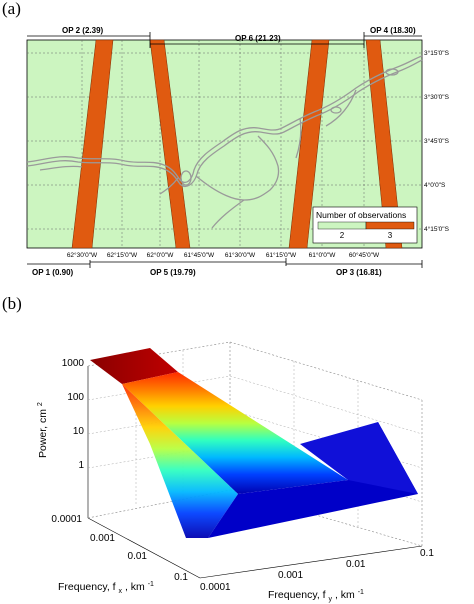 The height and width of the screenshot is (604, 474). Describe the element at coordinates (199, 255) in the screenshot. I see `lon-tick: 61°45'0"W` at that location.